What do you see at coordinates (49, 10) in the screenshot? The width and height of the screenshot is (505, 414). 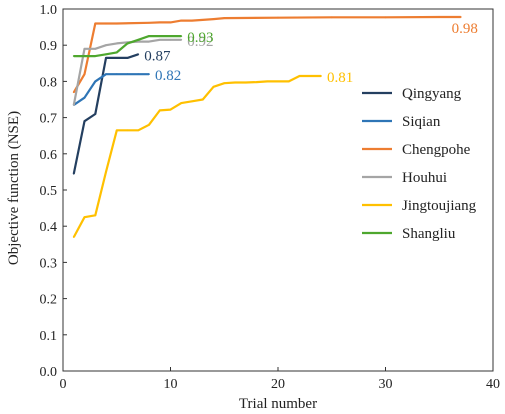 I see `y-tick-label: 1.0` at bounding box center [49, 10].